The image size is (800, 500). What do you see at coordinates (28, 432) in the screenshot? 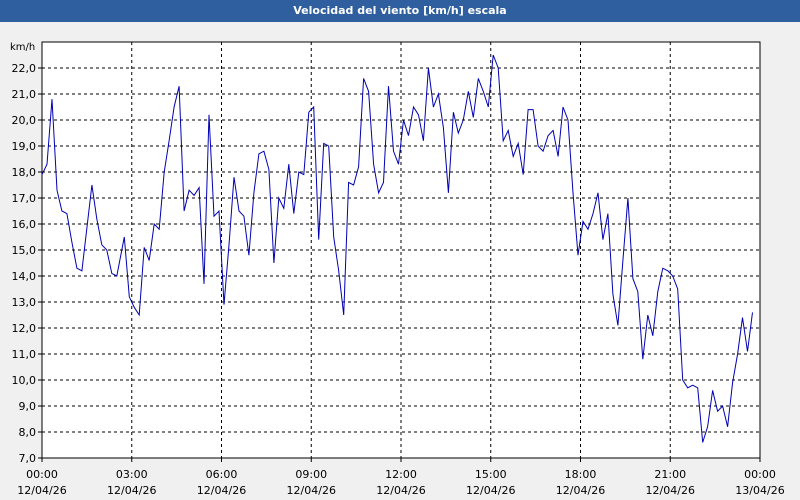
I see `y-tick-label: 8,0` at bounding box center [28, 432].